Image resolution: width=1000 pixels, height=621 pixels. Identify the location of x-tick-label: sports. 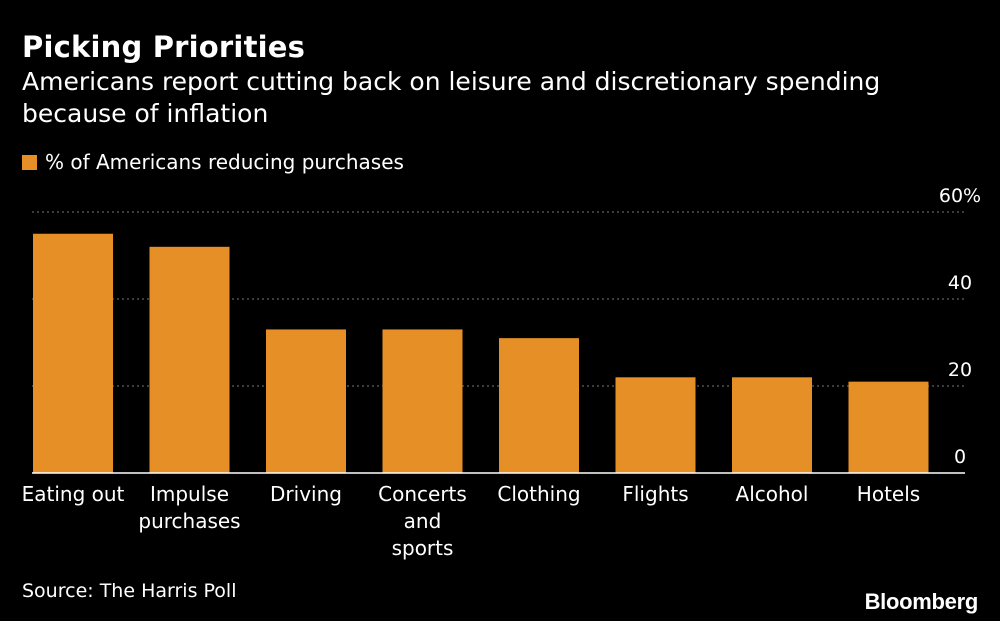
(423, 548).